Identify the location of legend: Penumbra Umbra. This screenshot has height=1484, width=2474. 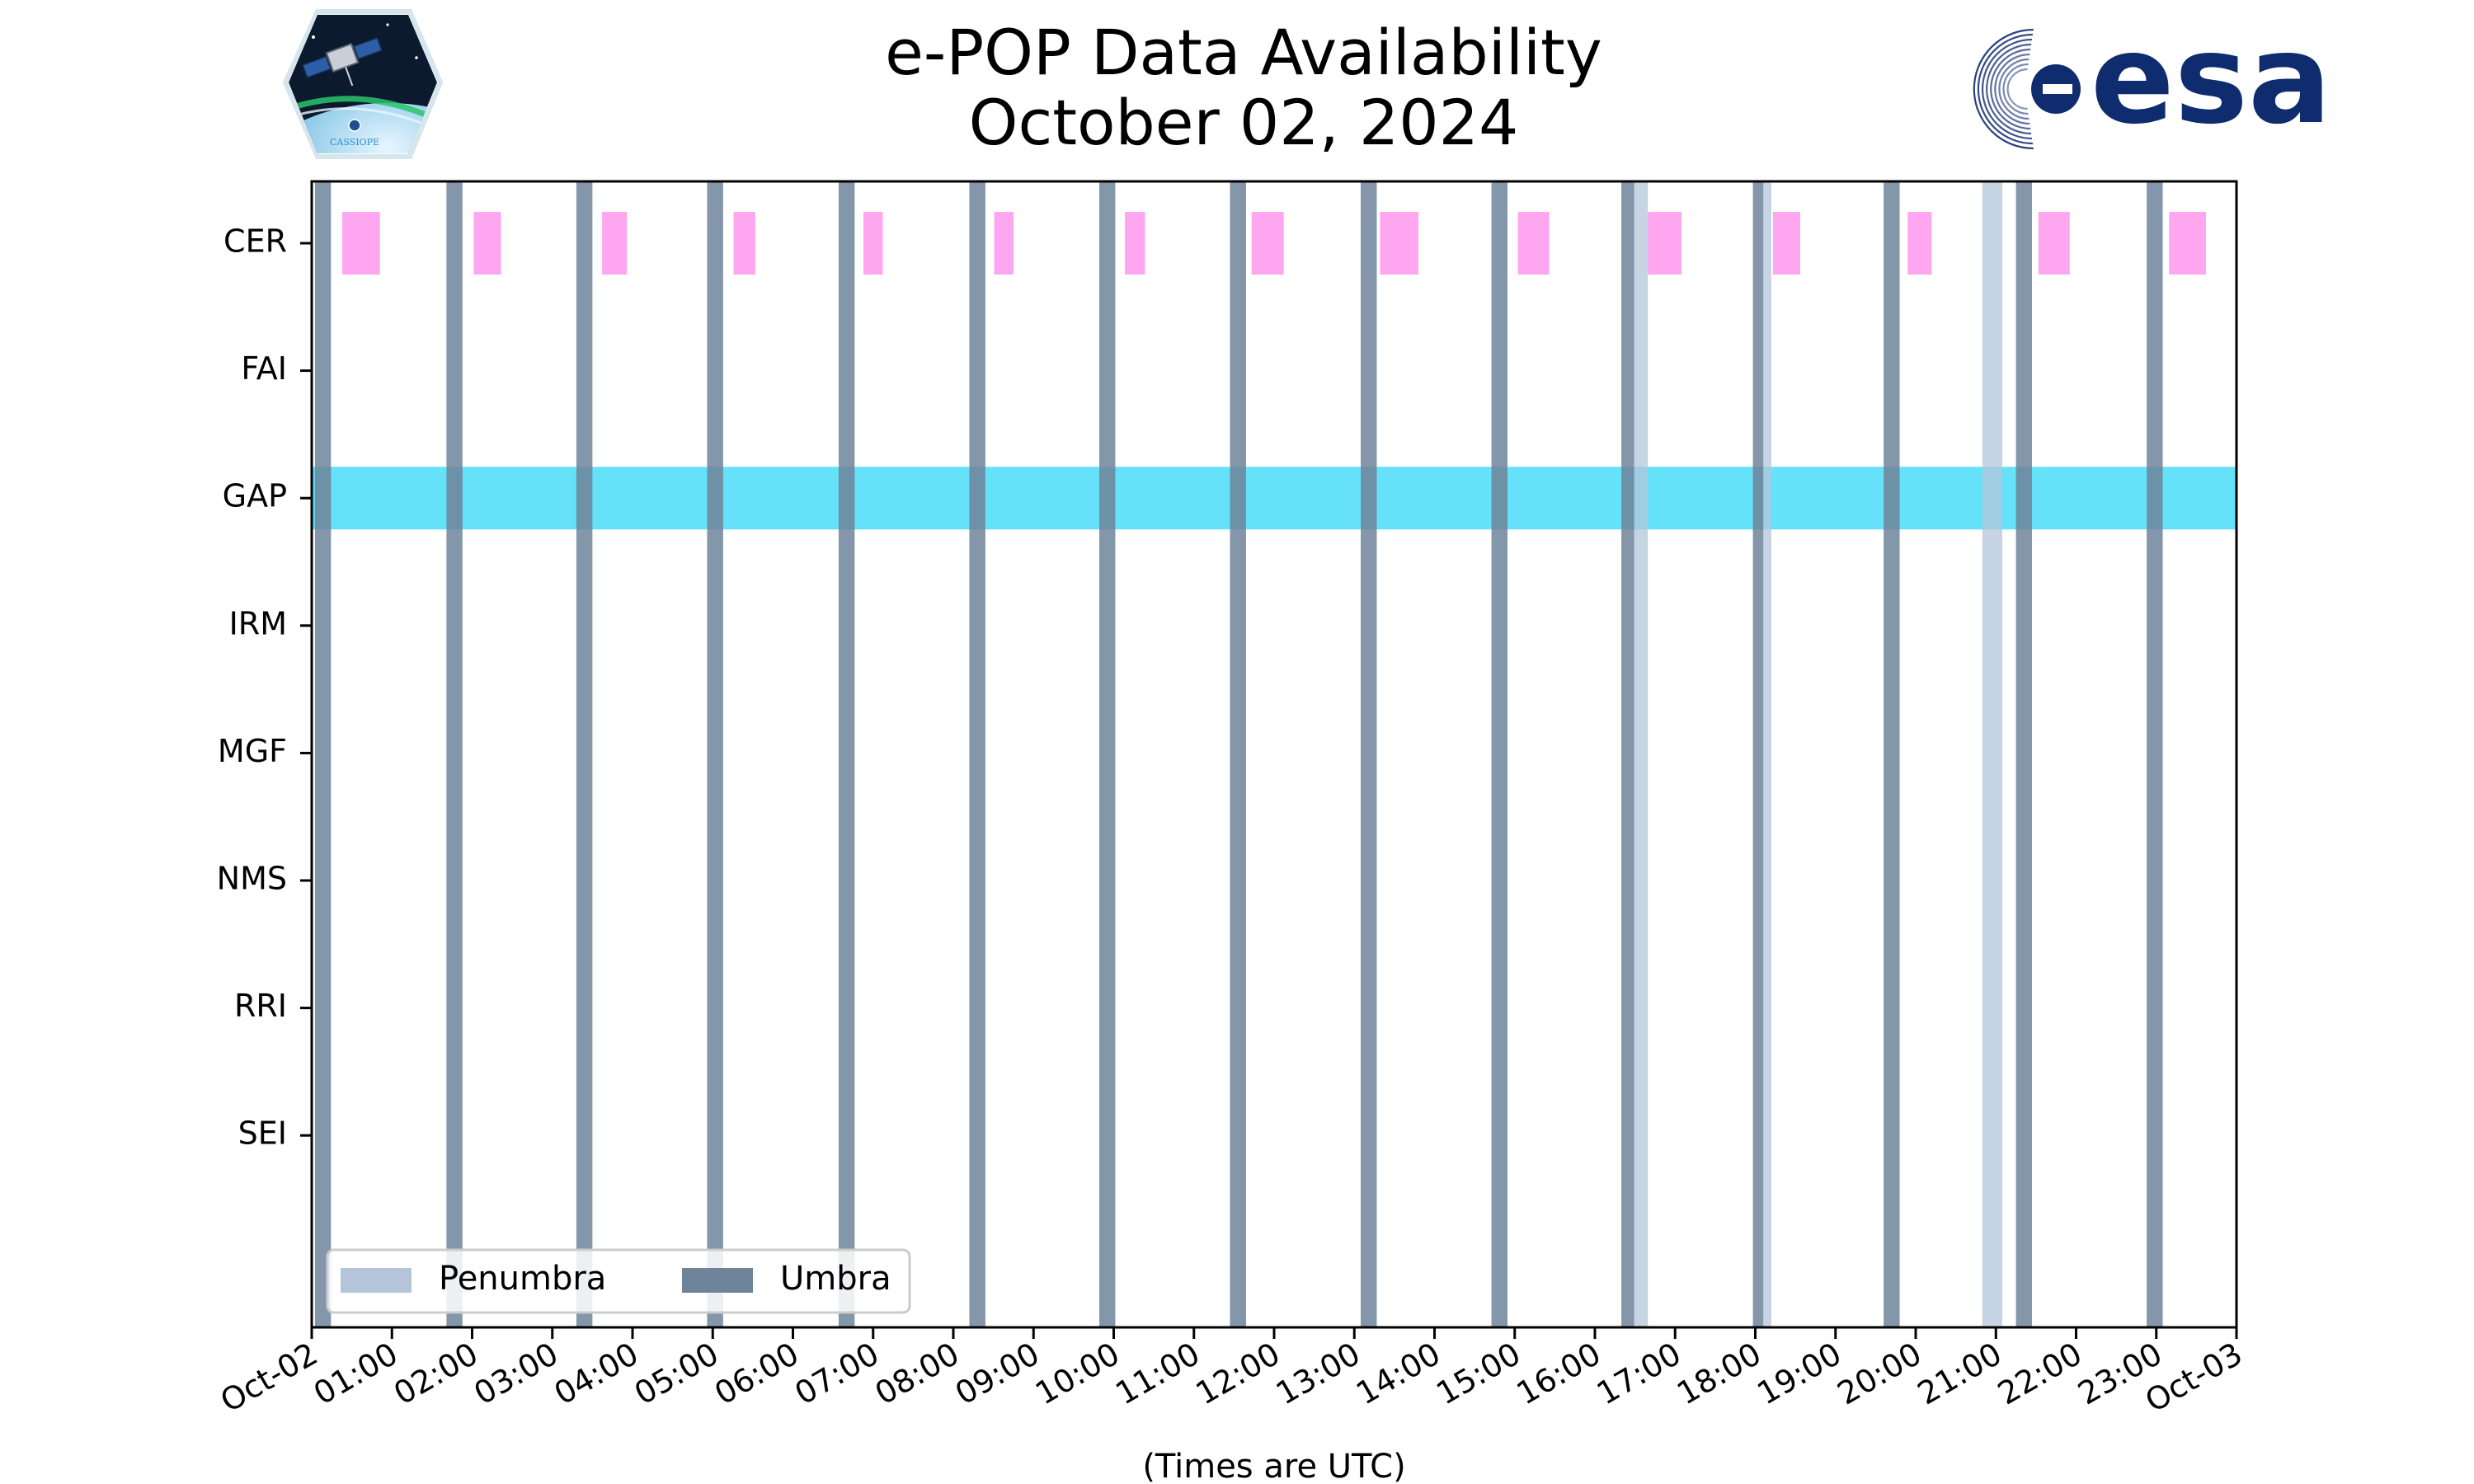
(618, 1281).